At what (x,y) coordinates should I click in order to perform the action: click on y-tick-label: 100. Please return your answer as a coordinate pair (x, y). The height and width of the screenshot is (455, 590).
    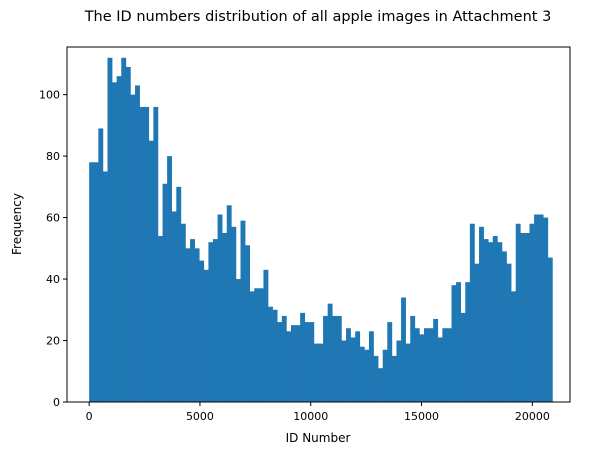
    Looking at the image, I should click on (49, 95).